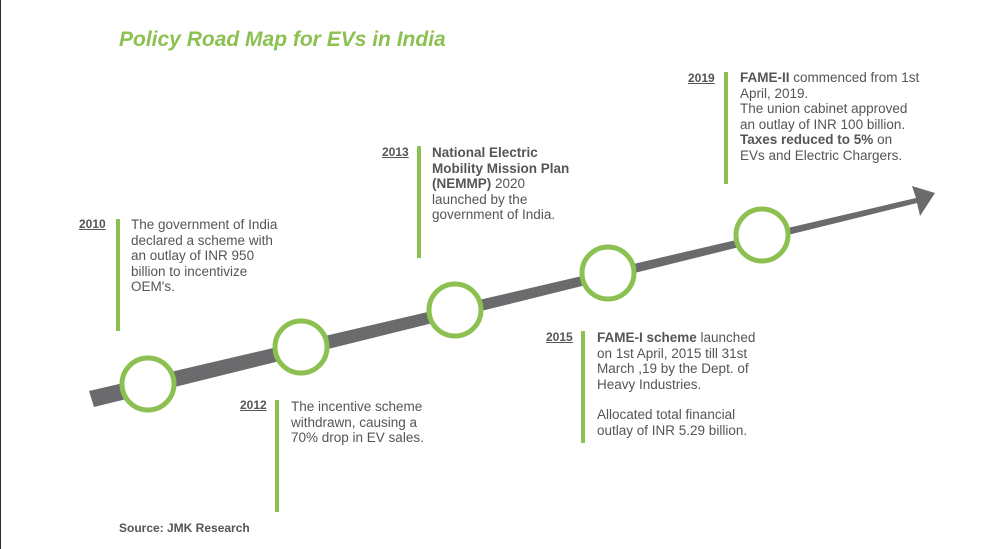 This screenshot has width=992, height=549. Describe the element at coordinates (419, 202) in the screenshot. I see `event-bar-2013` at that location.